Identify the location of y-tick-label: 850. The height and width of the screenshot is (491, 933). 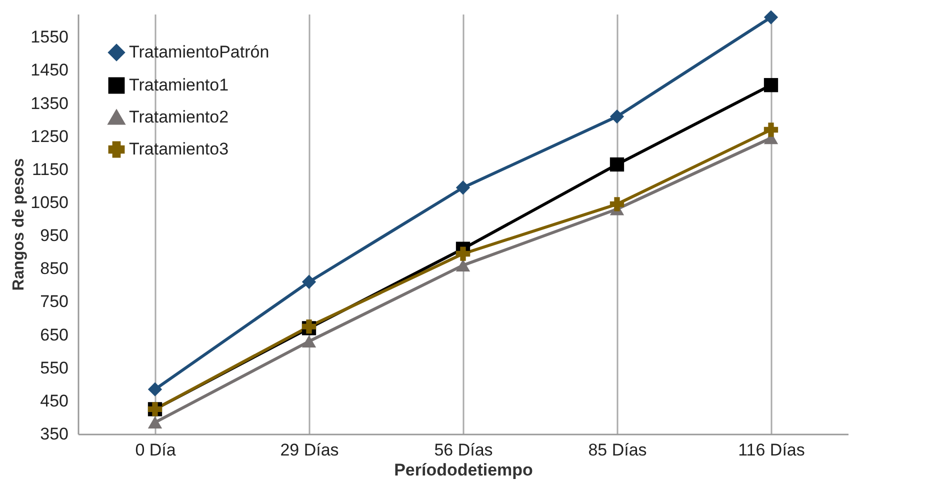
(54, 268).